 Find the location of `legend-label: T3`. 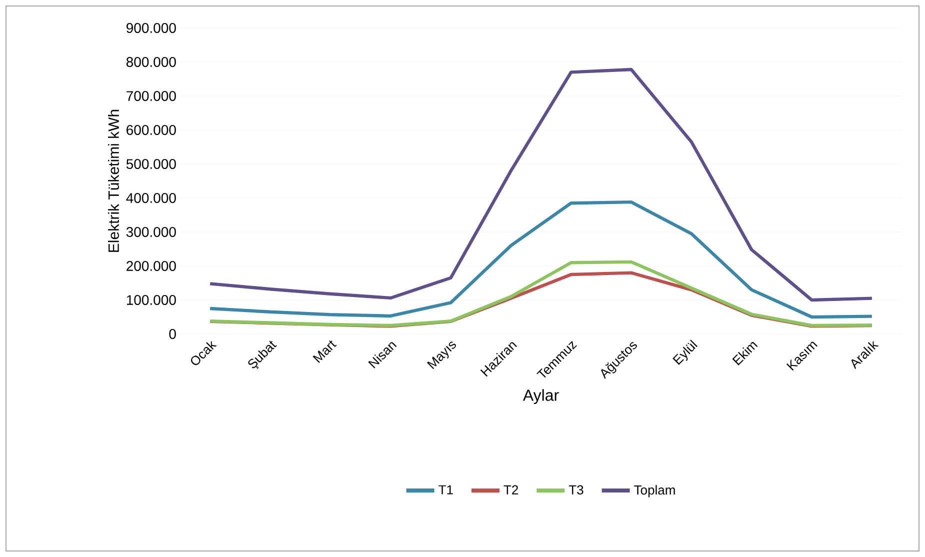

legend-label: T3 is located at coordinates (576, 489).